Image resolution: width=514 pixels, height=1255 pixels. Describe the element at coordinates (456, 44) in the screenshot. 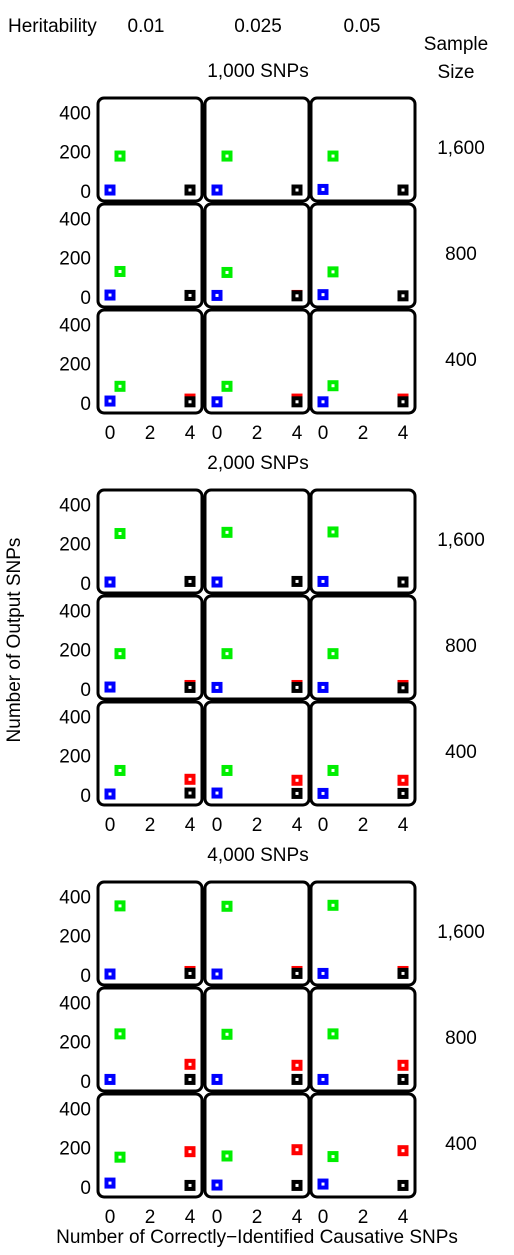

I see `sample-size-label-line1: Sample` at that location.